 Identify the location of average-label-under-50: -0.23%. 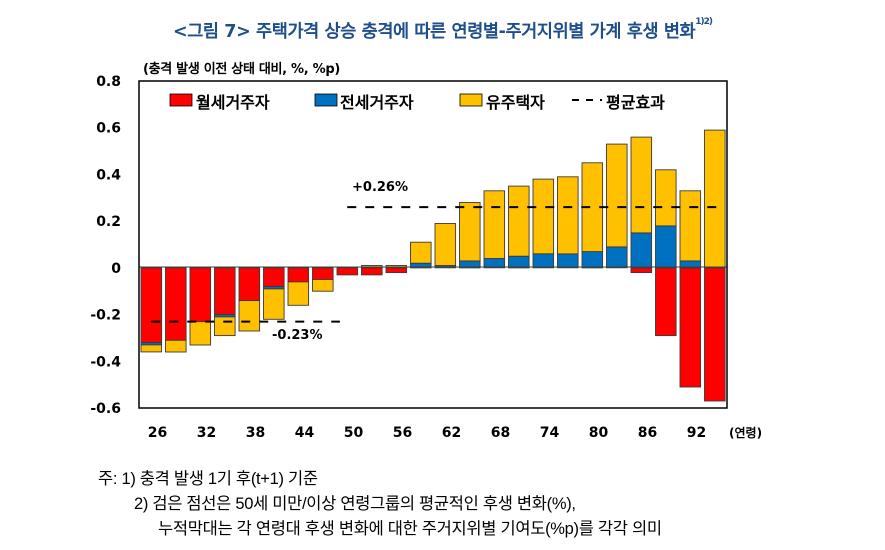
(297, 335).